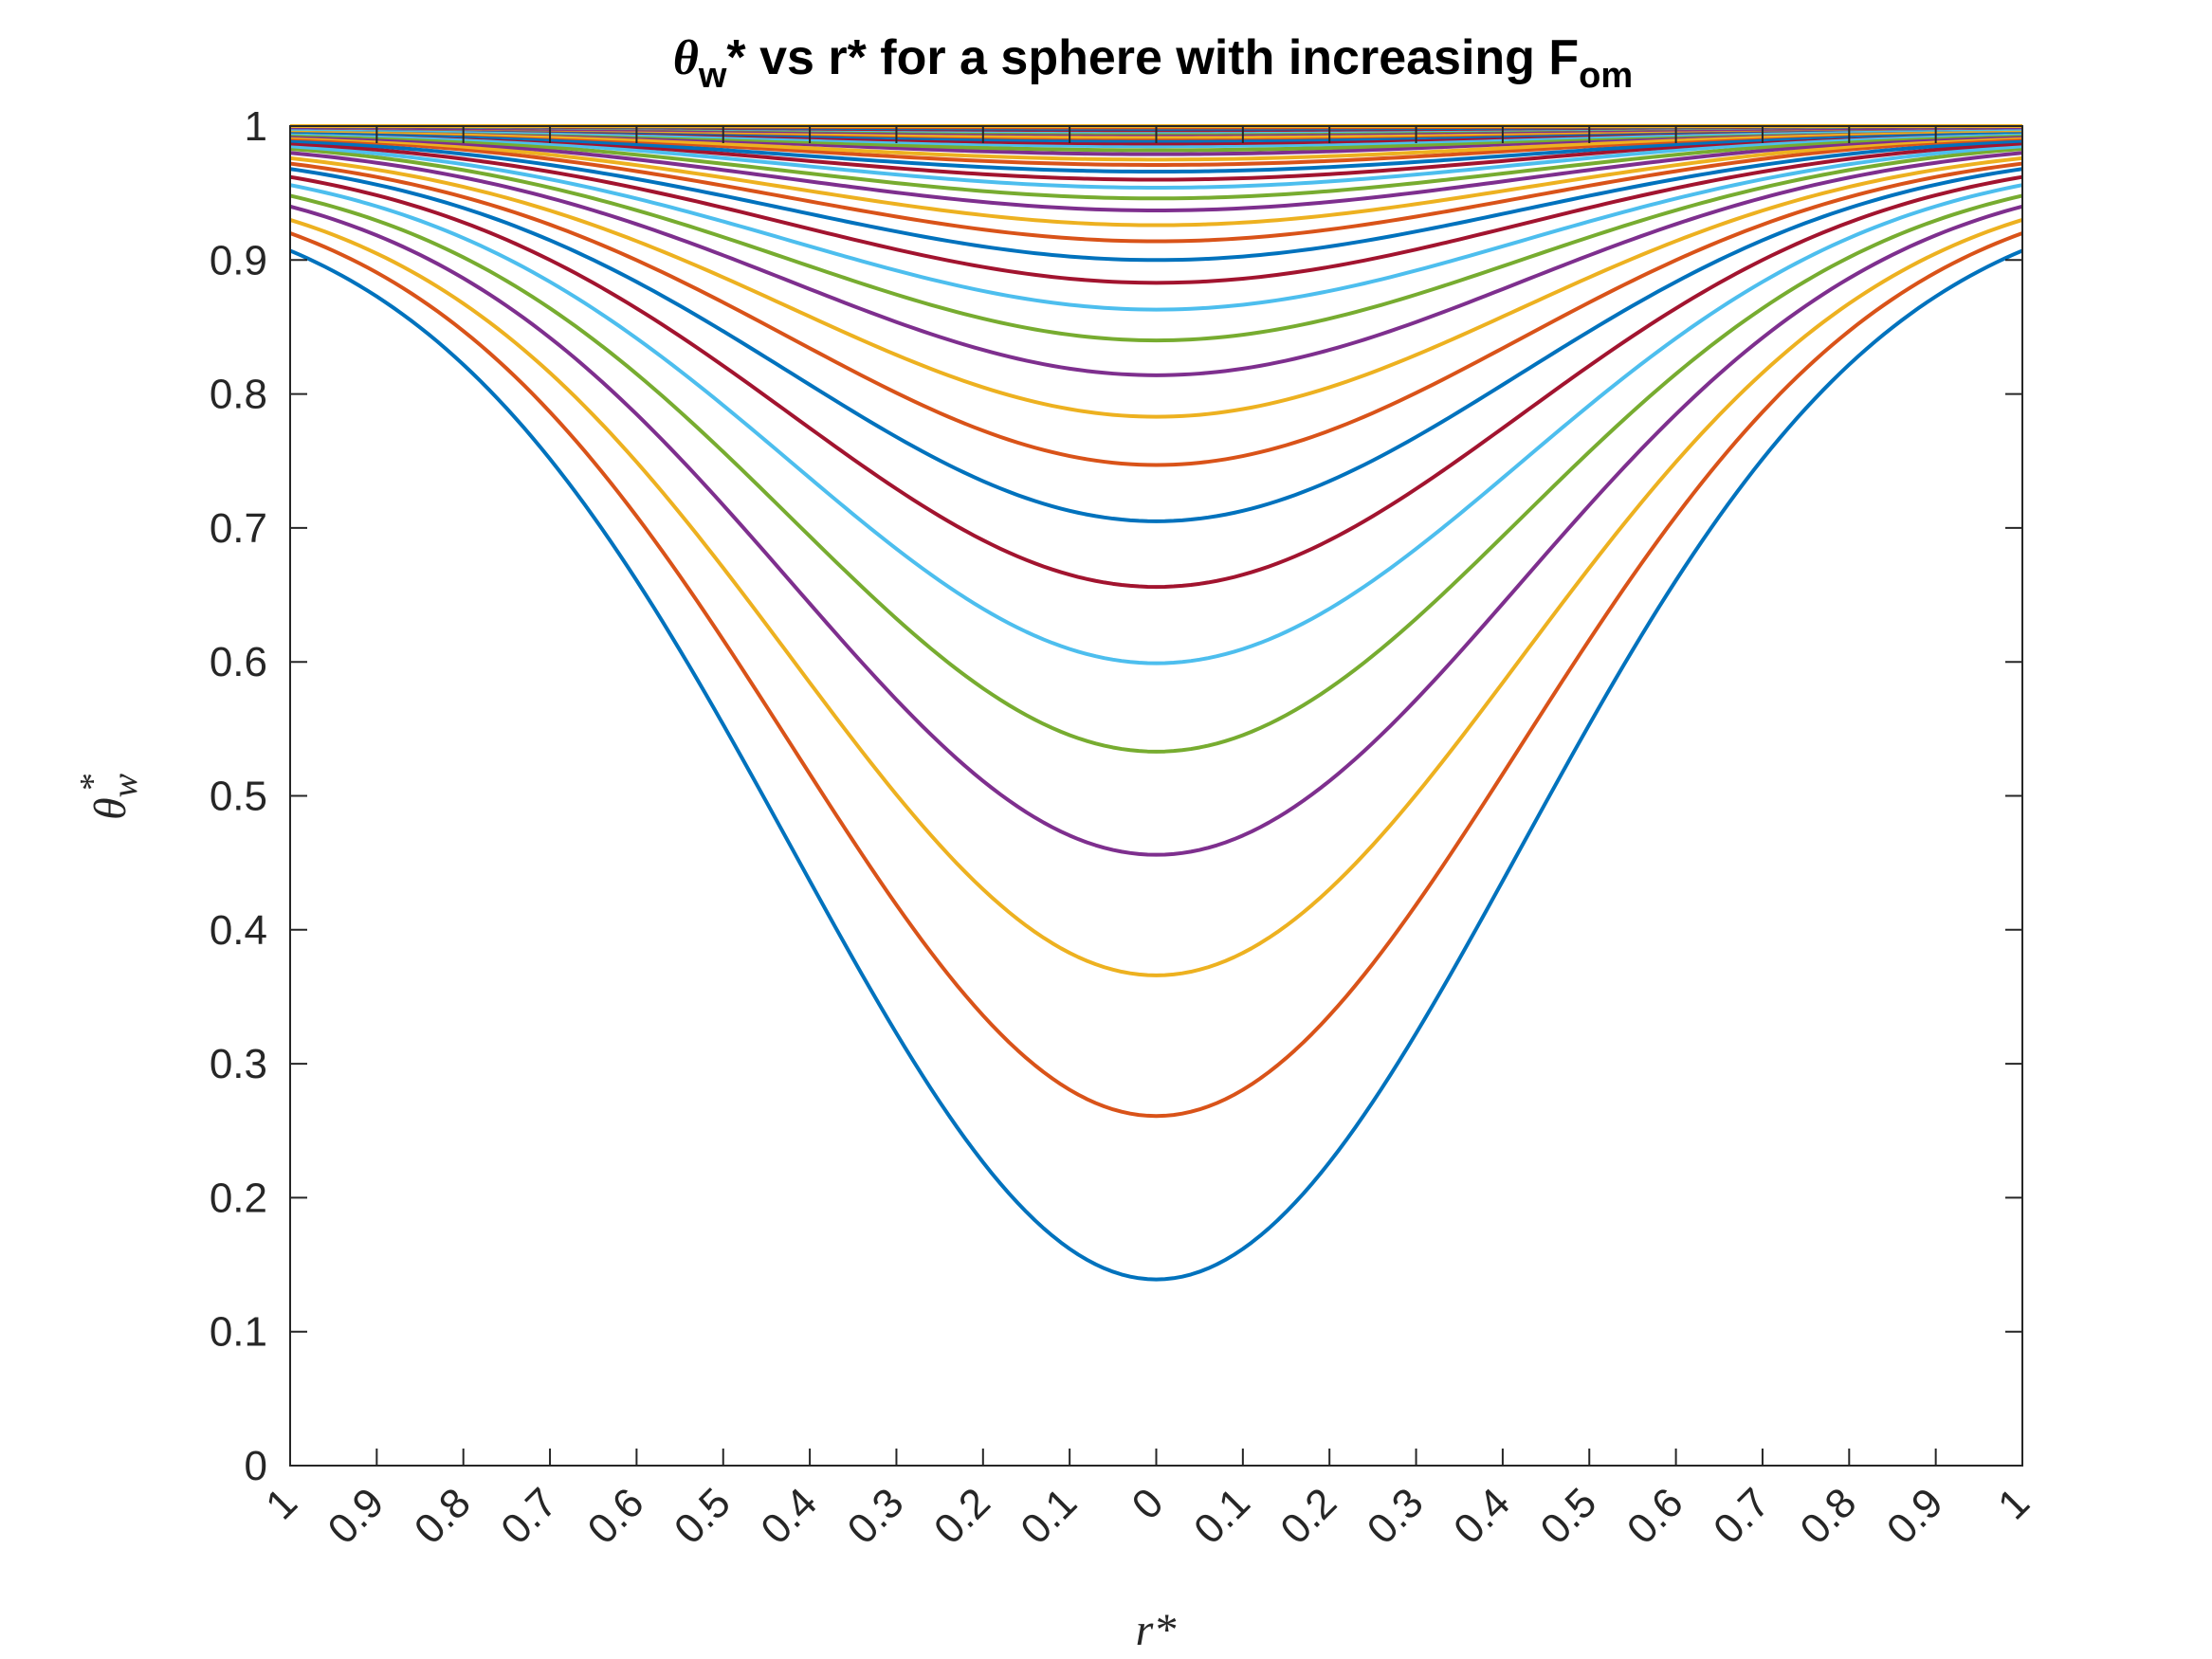 This screenshot has width=2212, height=1659. I want to click on y-tick-labels: 0 0.1 0.2 0.3 0.4 0.5 0.6 0.7 0.8 0.9 1, so click(238, 796).